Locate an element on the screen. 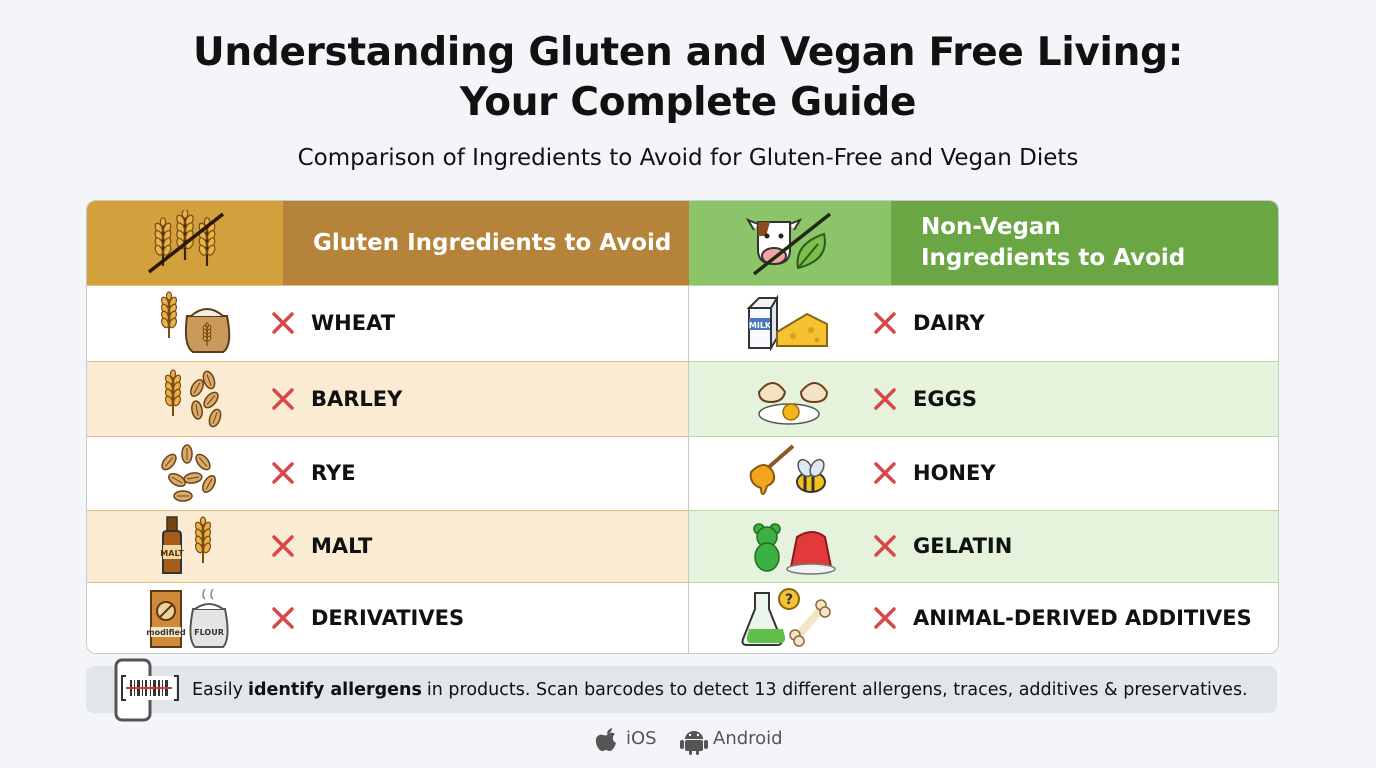 Image resolution: width=1376 pixels, height=768 pixels. ingredient-cell: MALT is located at coordinates (321, 546).